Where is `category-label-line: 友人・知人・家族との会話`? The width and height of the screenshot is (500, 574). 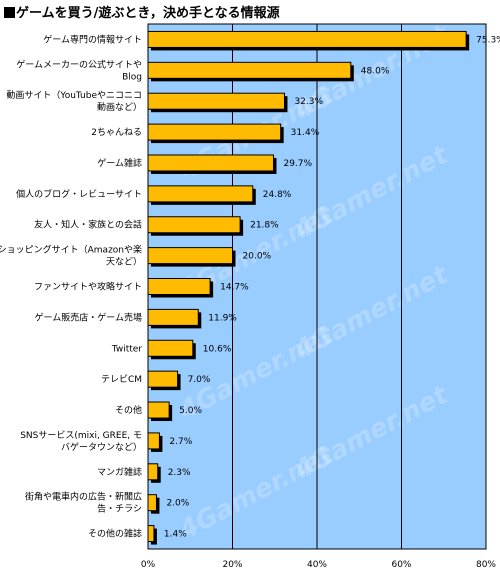 category-label-line: 友人・知人・家族との会話 is located at coordinates (88, 225).